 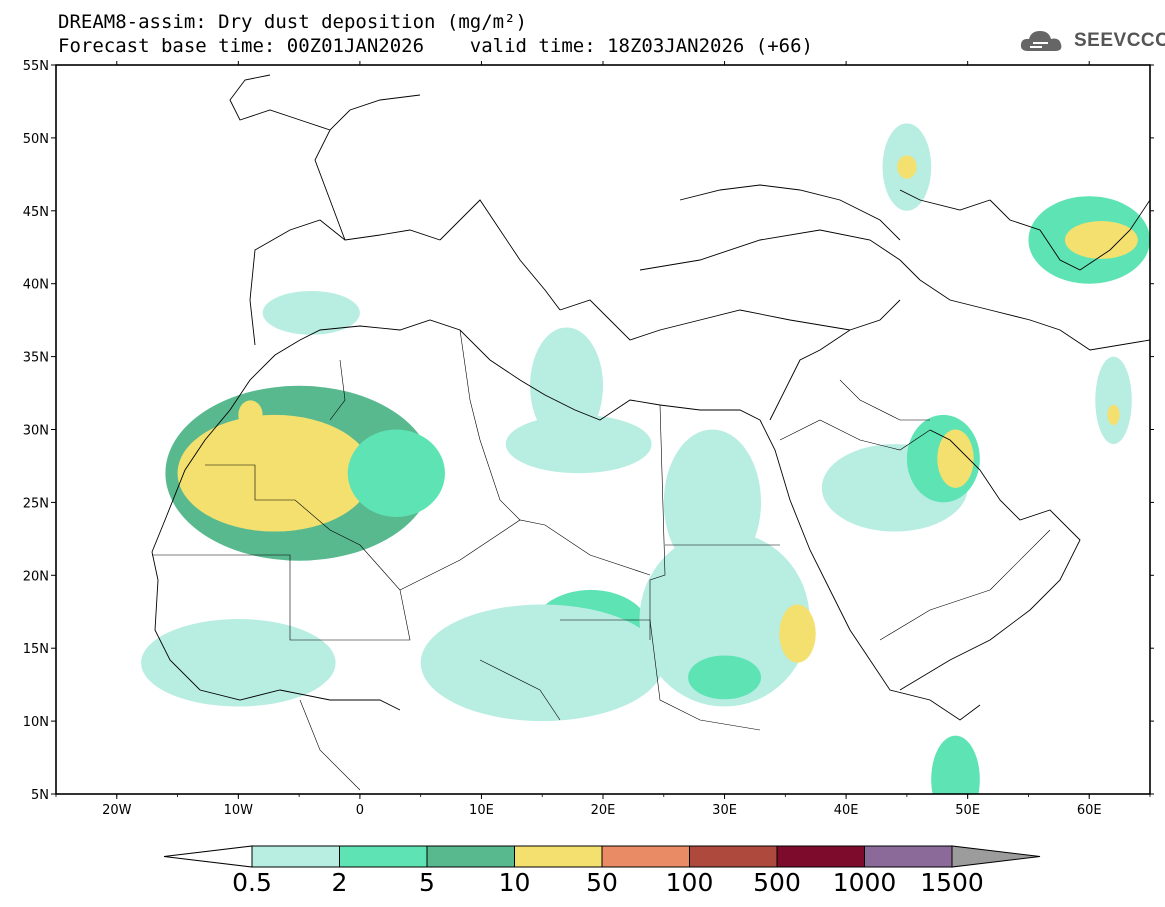 I want to click on dust-region-libya-coast, so click(x=578, y=444).